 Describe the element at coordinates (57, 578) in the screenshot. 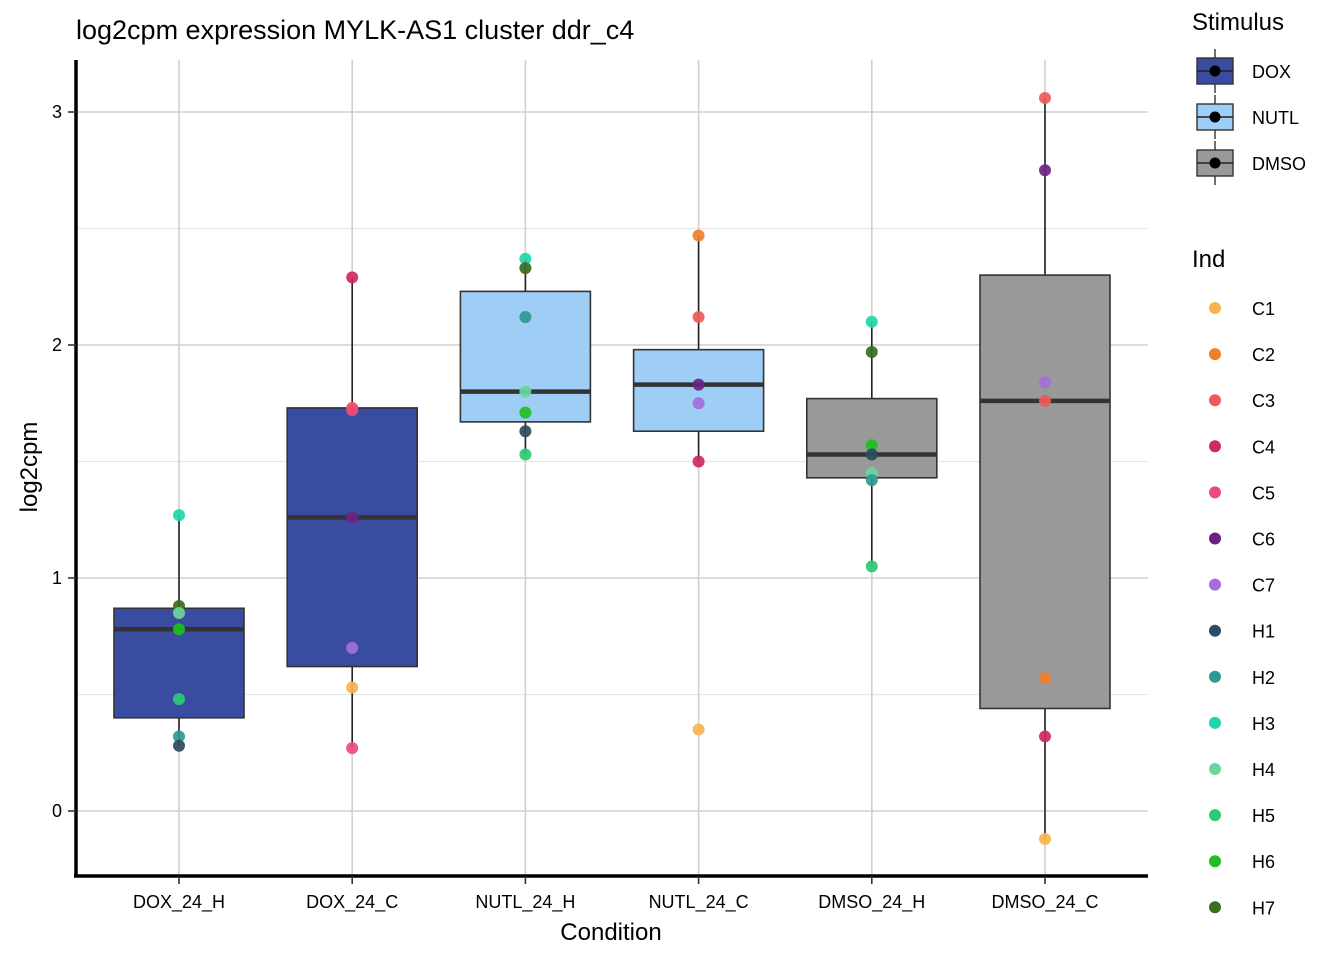

I see `y-tick-label: 1` at that location.